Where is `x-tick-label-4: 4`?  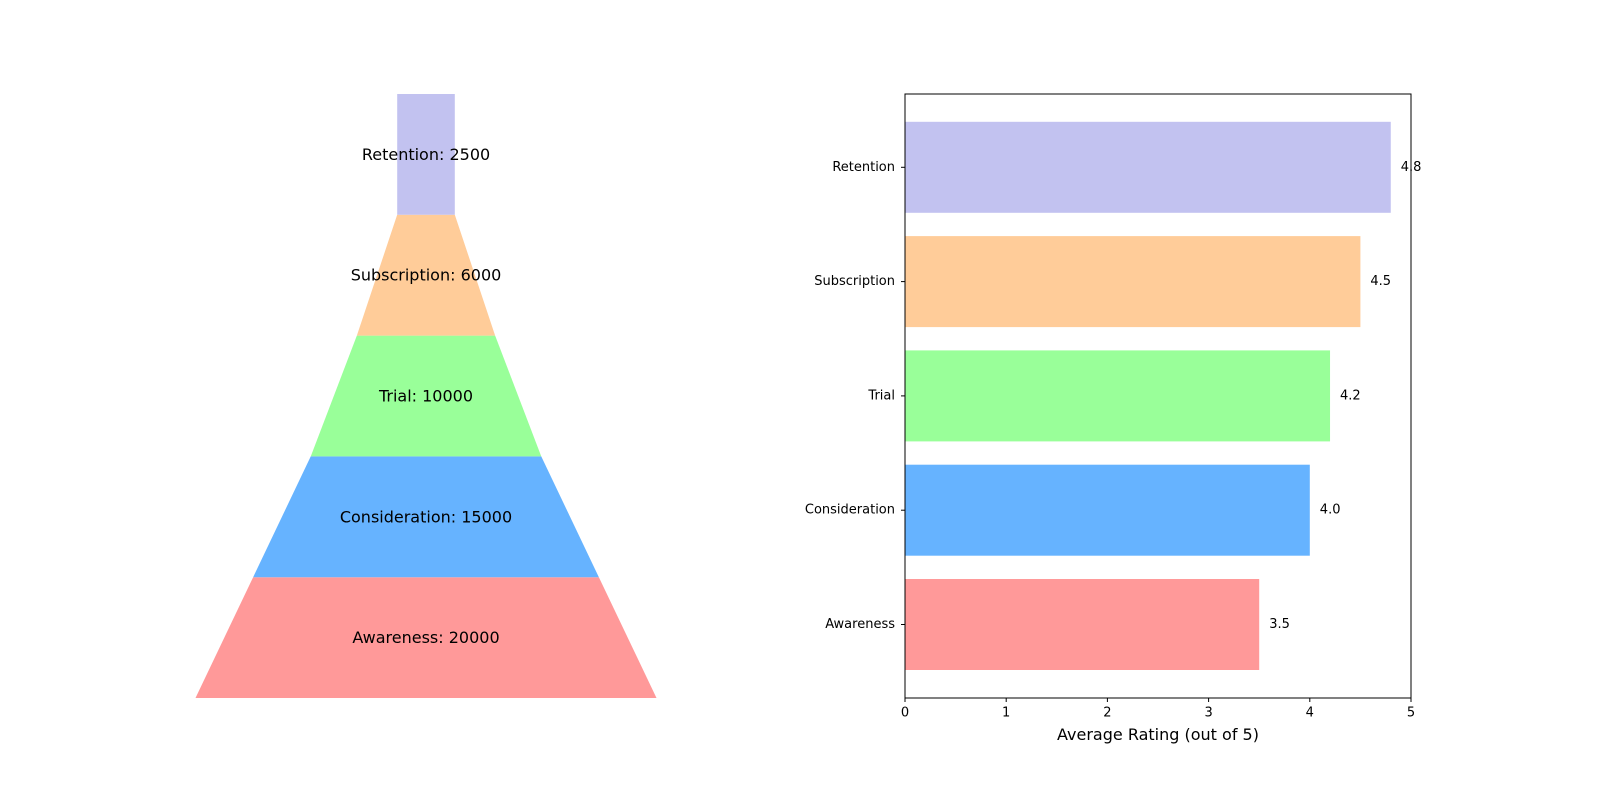 x-tick-label-4: 4 is located at coordinates (1310, 713).